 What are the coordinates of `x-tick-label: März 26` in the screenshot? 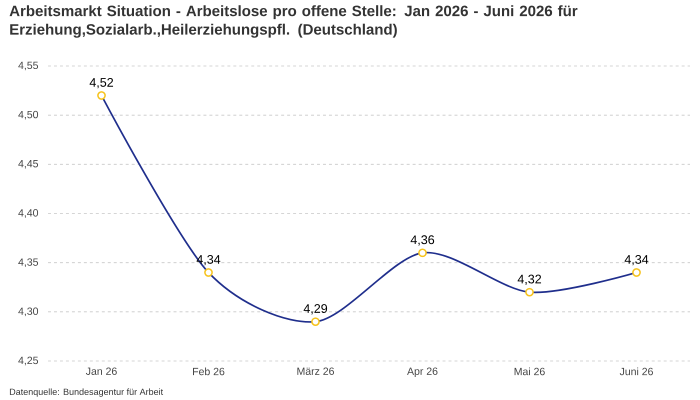 It's located at (315, 371).